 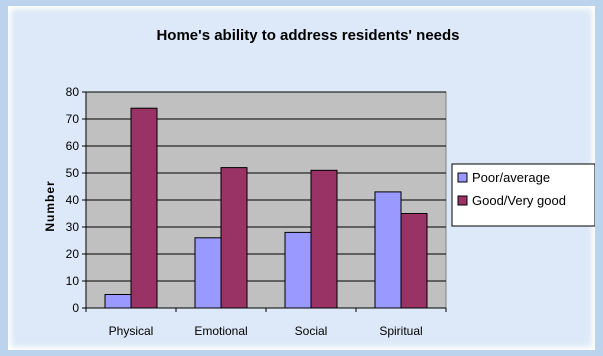 What do you see at coordinates (414, 261) in the screenshot?
I see `bar-good-very-good-spiritual` at bounding box center [414, 261].